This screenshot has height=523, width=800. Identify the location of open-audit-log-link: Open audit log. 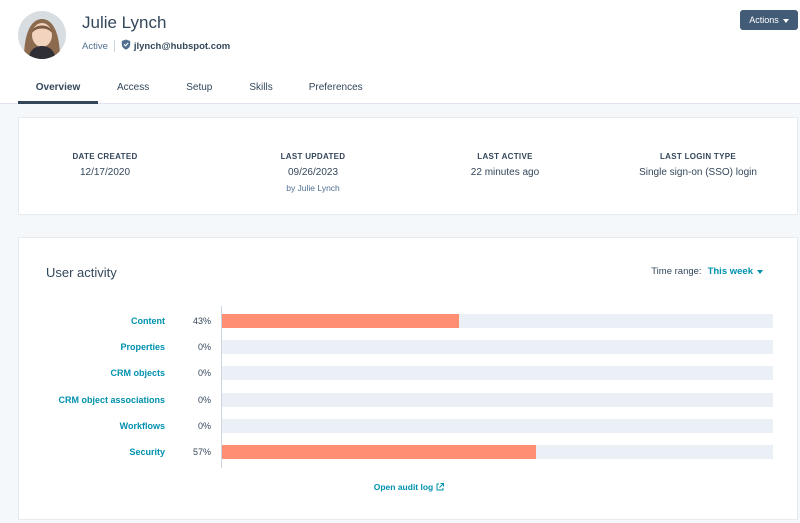
(409, 487).